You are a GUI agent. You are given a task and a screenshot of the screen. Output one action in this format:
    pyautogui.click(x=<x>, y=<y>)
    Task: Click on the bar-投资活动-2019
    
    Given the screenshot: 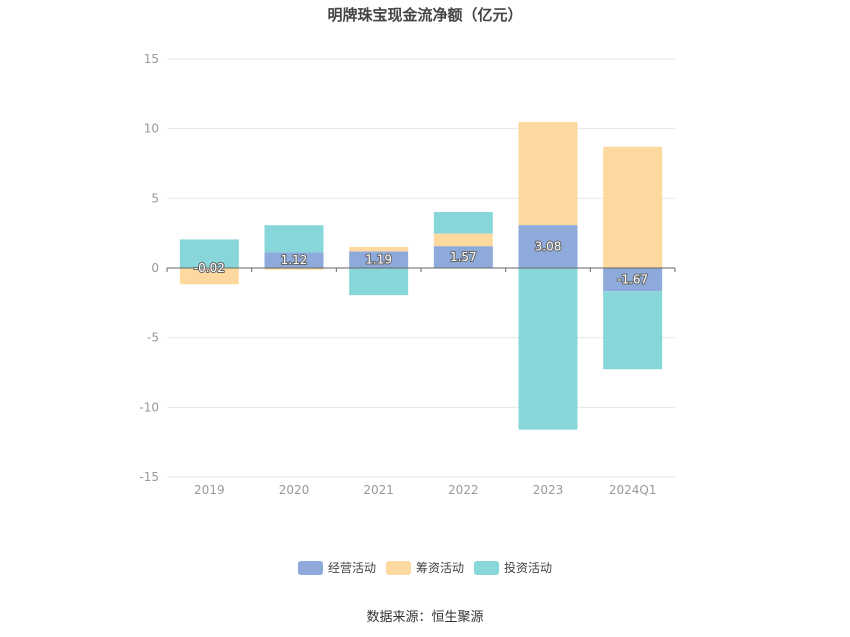 What is the action you would take?
    pyautogui.click(x=209, y=253)
    